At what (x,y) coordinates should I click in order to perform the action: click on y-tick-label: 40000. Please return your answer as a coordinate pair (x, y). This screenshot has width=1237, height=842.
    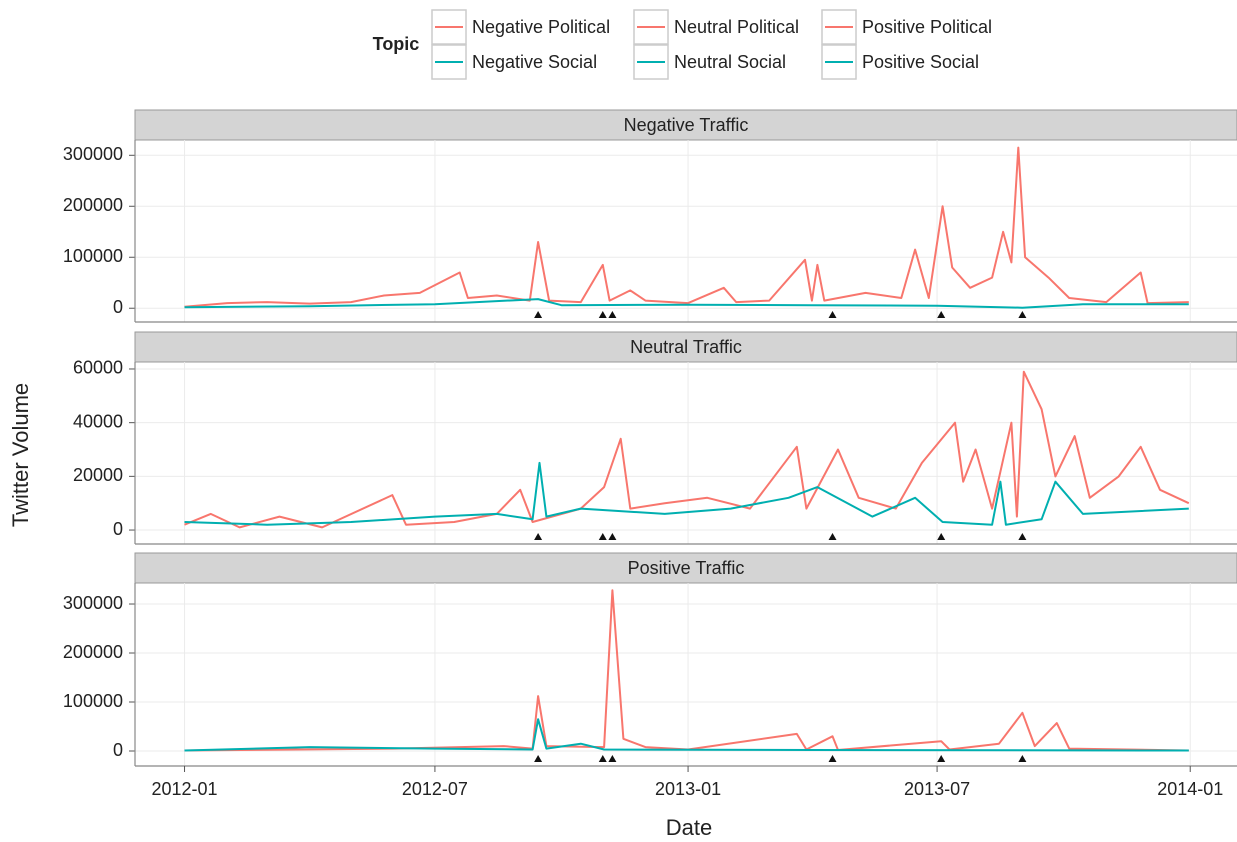
    Looking at the image, I should click on (98, 421).